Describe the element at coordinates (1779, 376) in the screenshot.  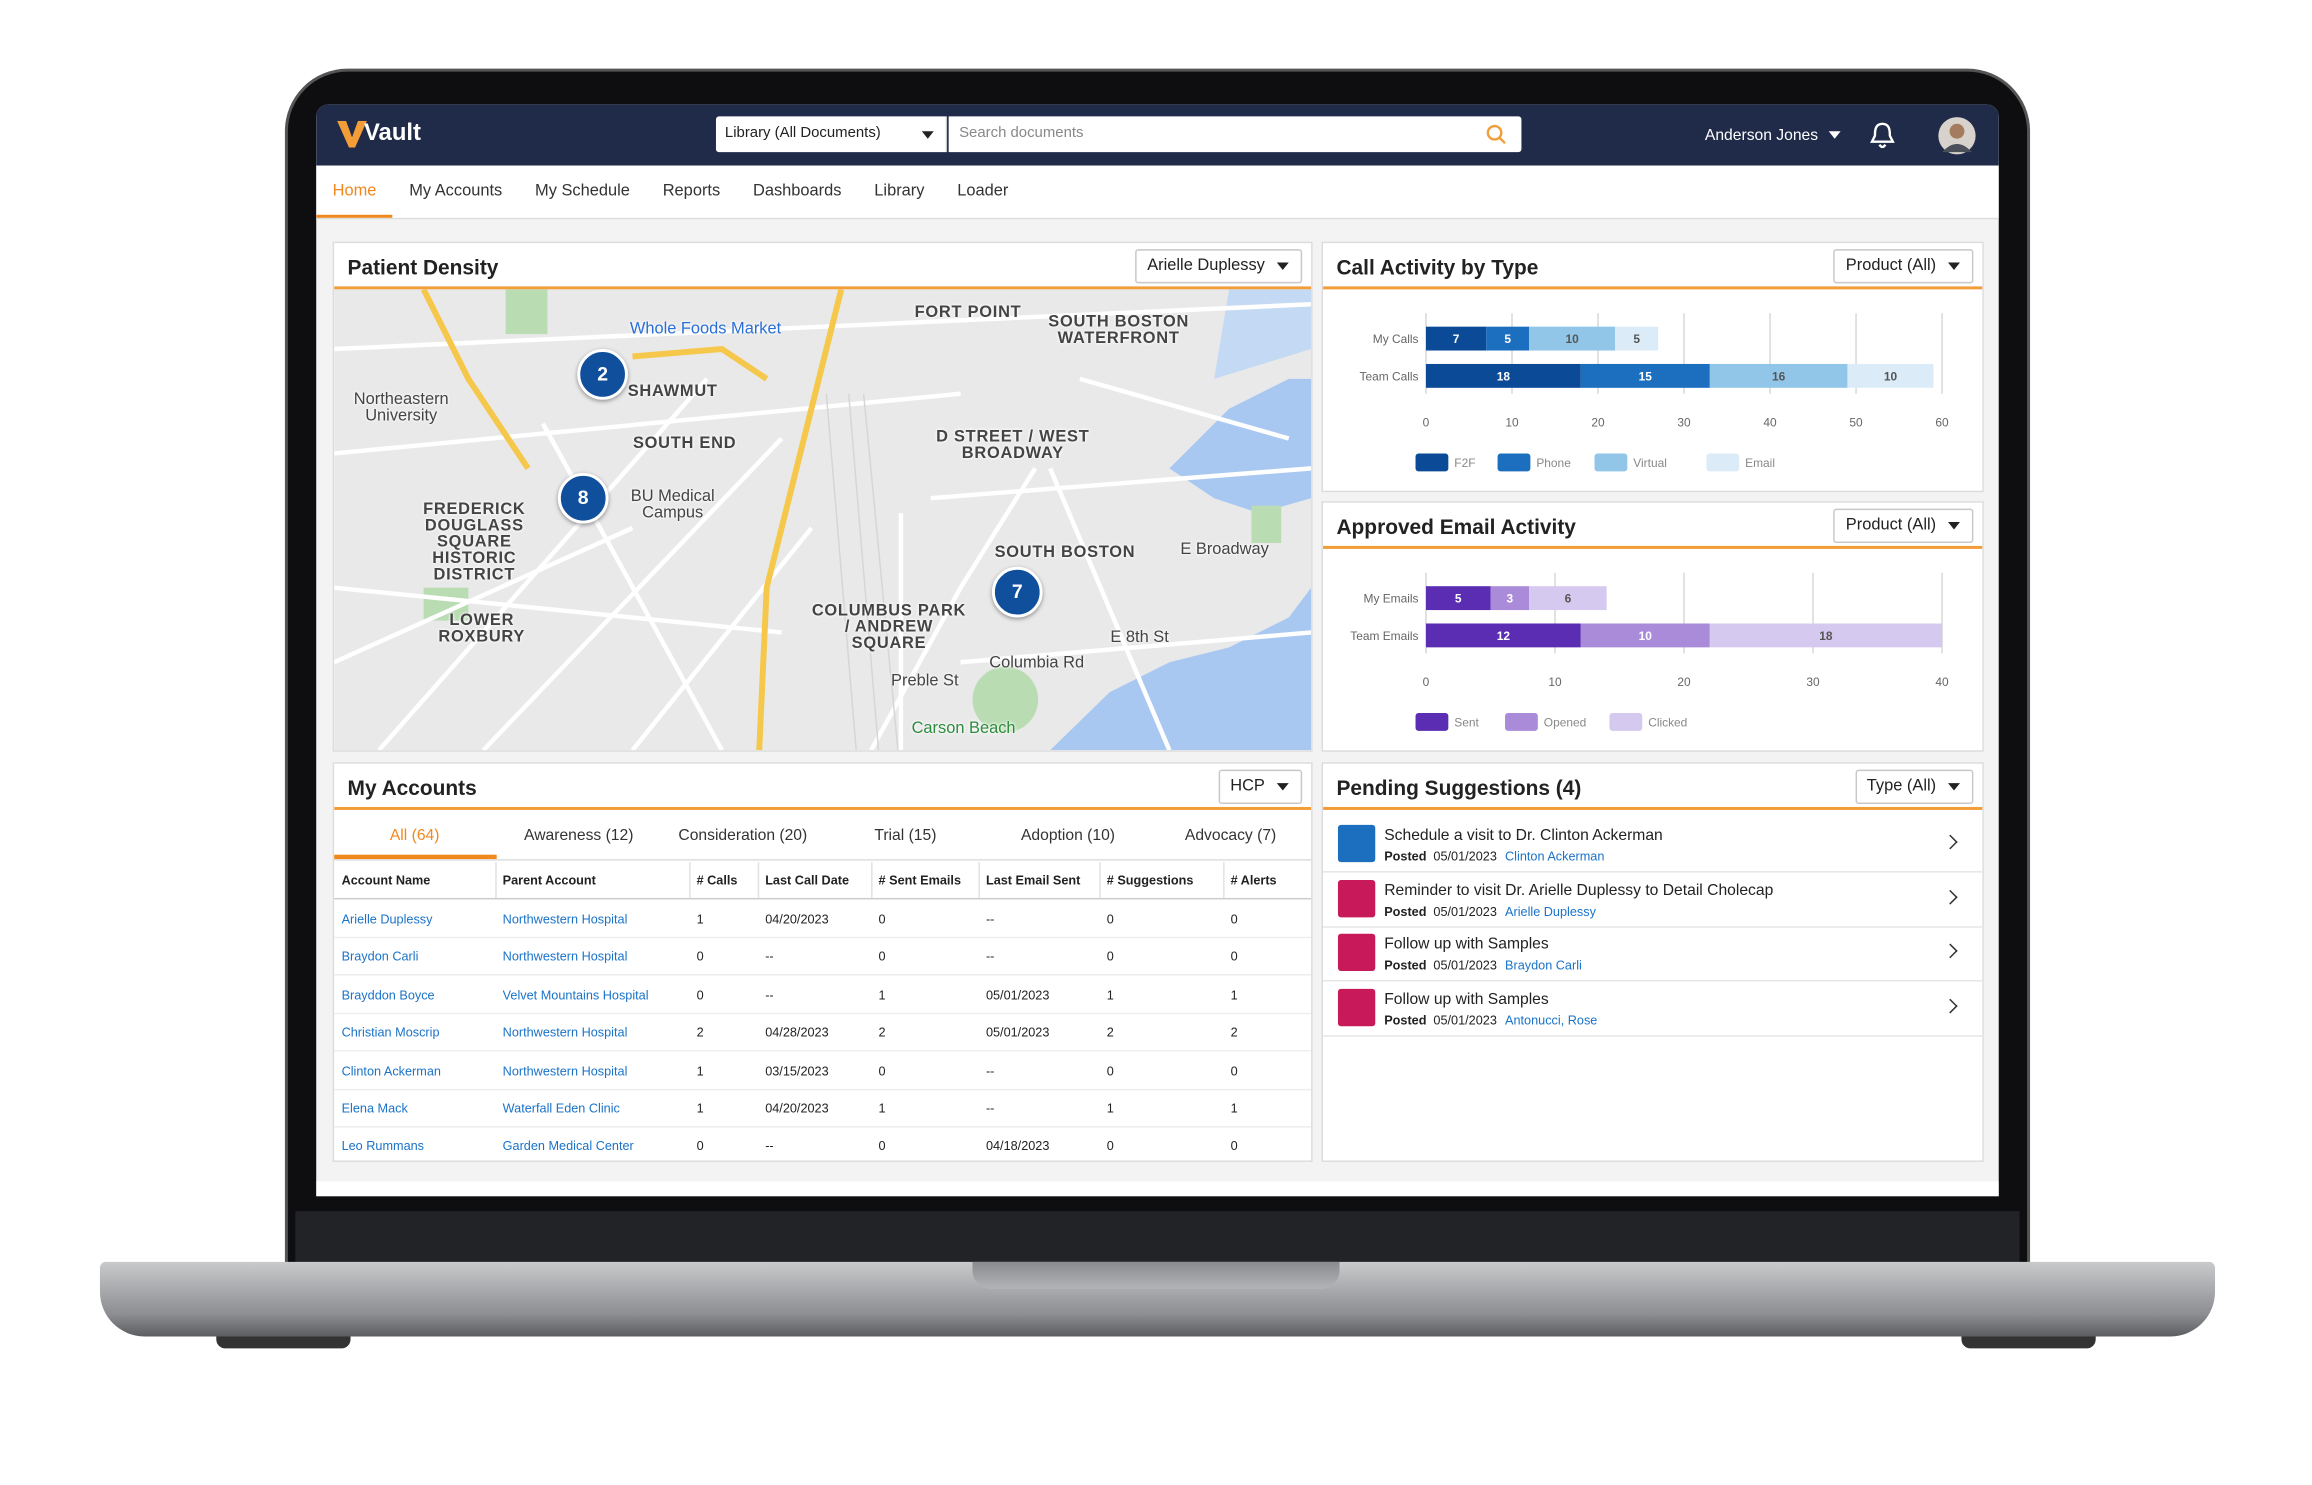
I see `bar-label: 16` at that location.